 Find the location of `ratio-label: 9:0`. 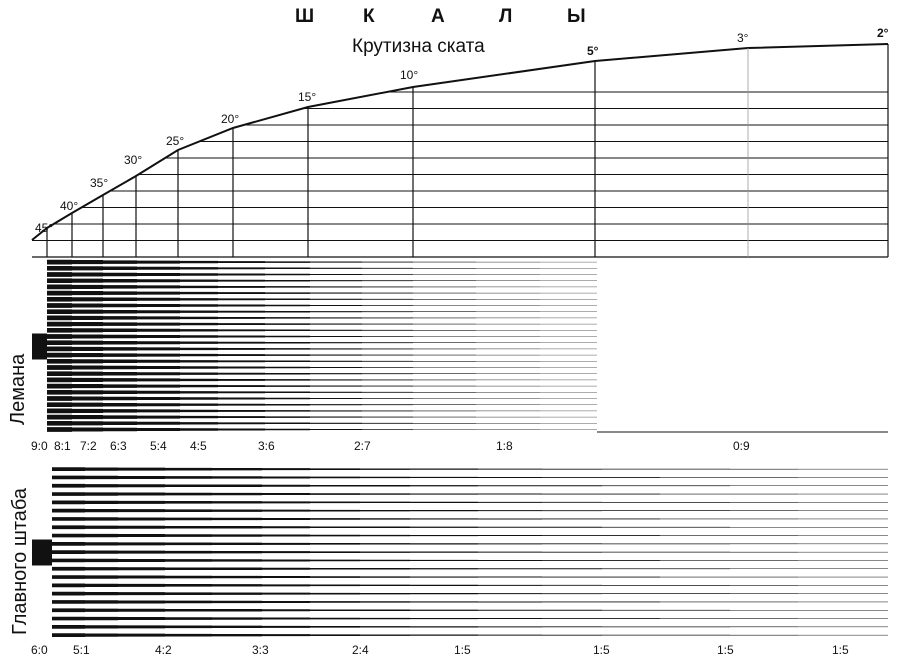

ratio-label: 9:0 is located at coordinates (39, 446).